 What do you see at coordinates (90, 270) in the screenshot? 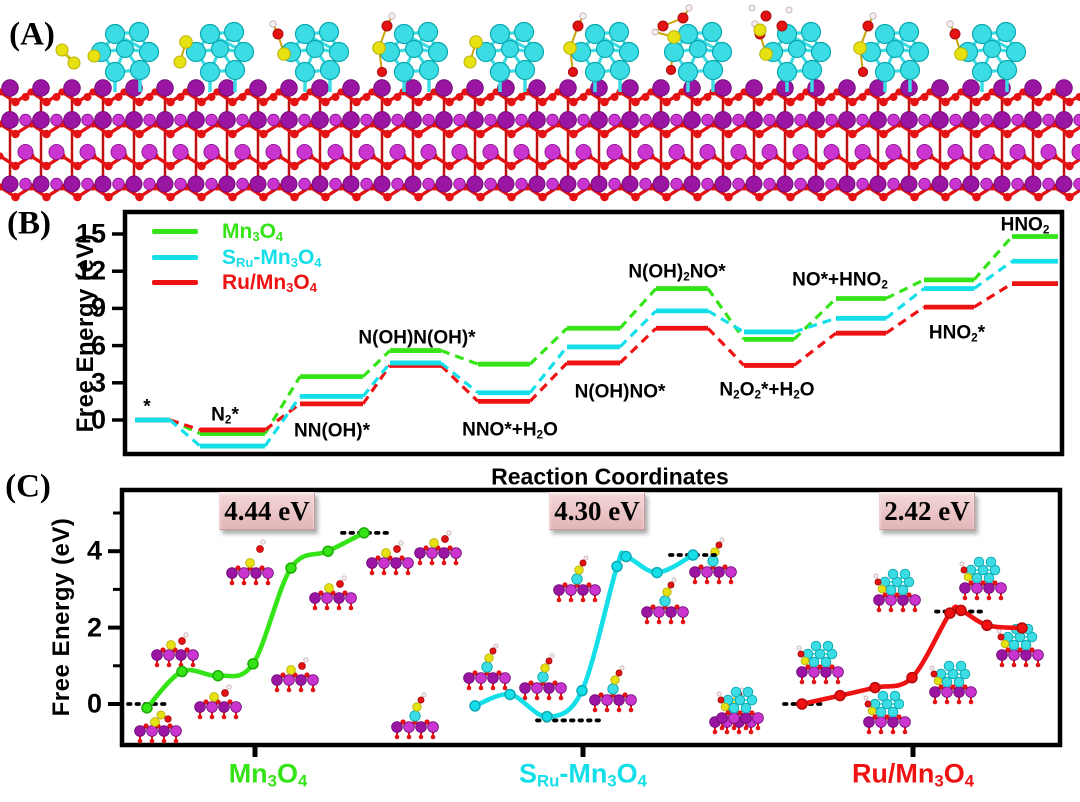
I see `panel-b-ytick-12: 12` at bounding box center [90, 270].